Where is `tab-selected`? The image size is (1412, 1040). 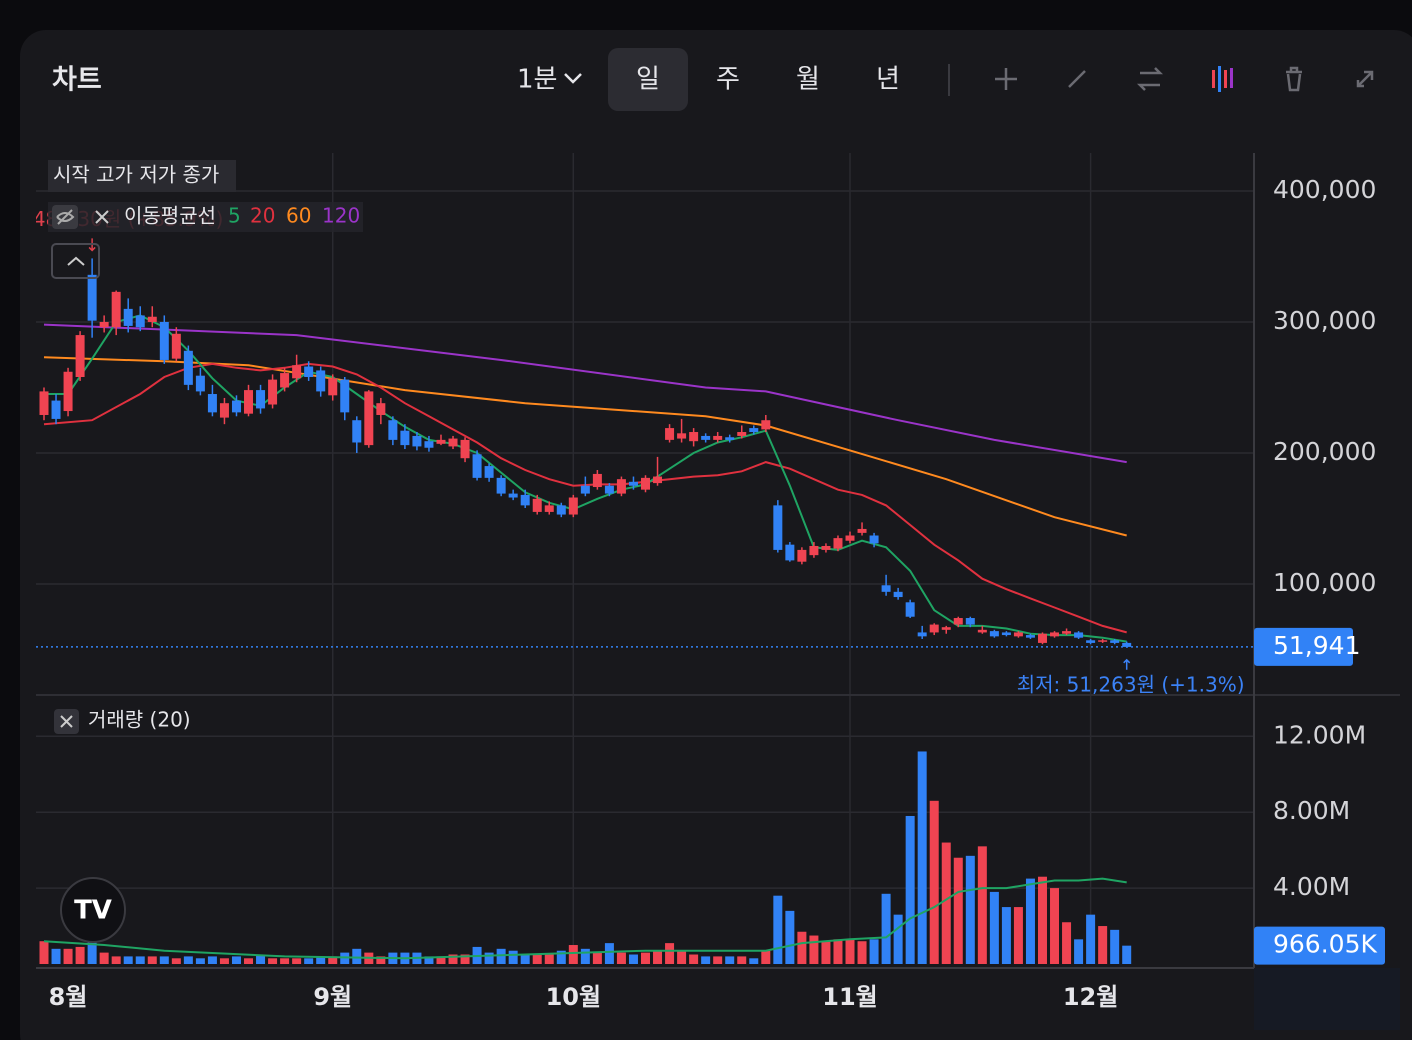
tab-selected is located at coordinates (648, 79).